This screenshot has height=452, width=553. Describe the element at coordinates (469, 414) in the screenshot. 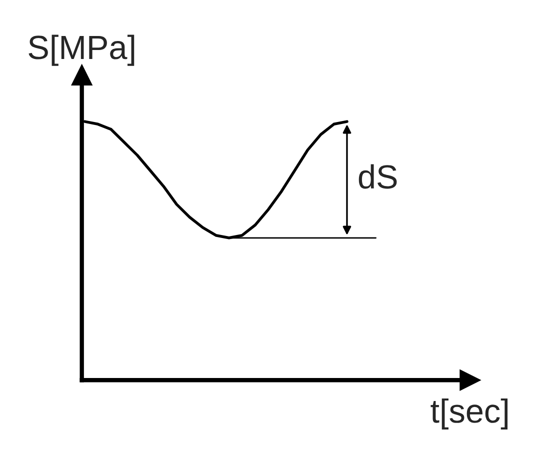

I see `x-axis-title: t[sec]` at that location.